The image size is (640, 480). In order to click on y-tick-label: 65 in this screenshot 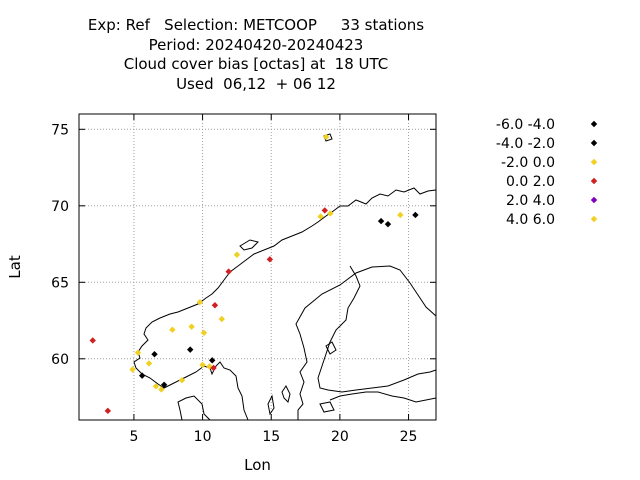, I will do `click(60, 283)`.